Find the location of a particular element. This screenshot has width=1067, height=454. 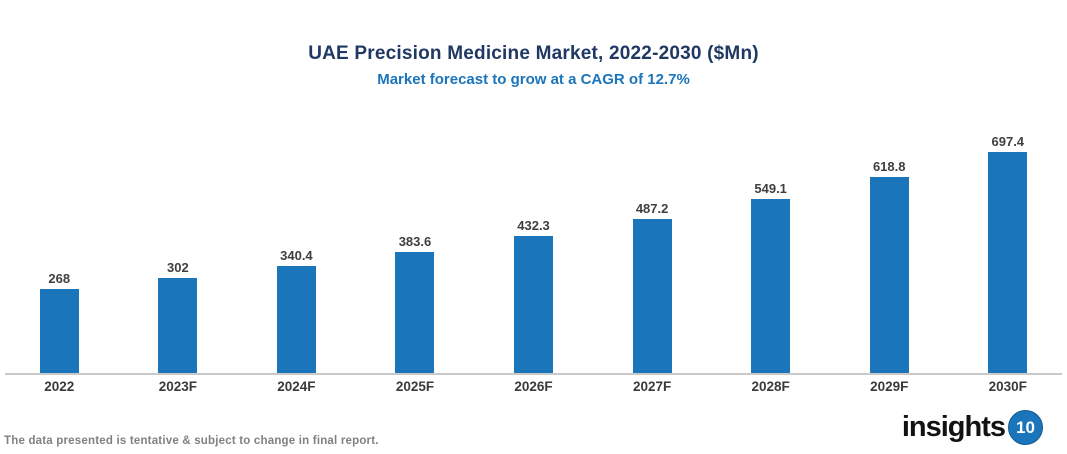

bar-column: 618.8 is located at coordinates (889, 266).